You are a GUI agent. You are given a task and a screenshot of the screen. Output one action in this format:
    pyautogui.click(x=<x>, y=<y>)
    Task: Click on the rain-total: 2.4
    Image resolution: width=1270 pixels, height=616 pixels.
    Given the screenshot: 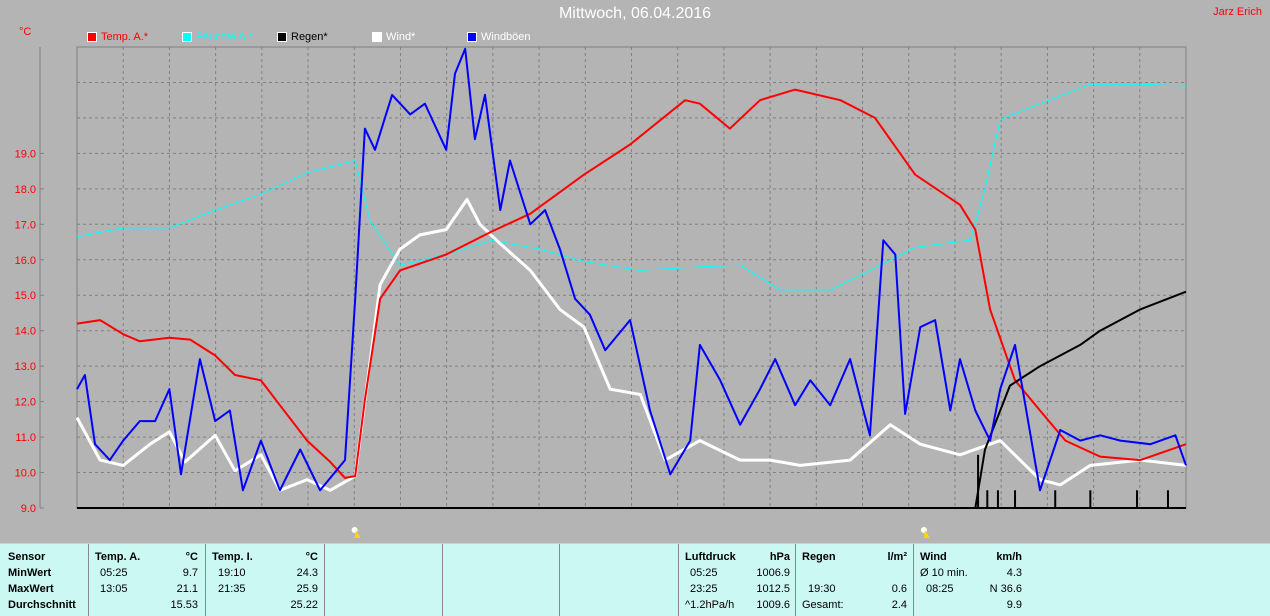 What is the action you would take?
    pyautogui.click(x=899, y=605)
    